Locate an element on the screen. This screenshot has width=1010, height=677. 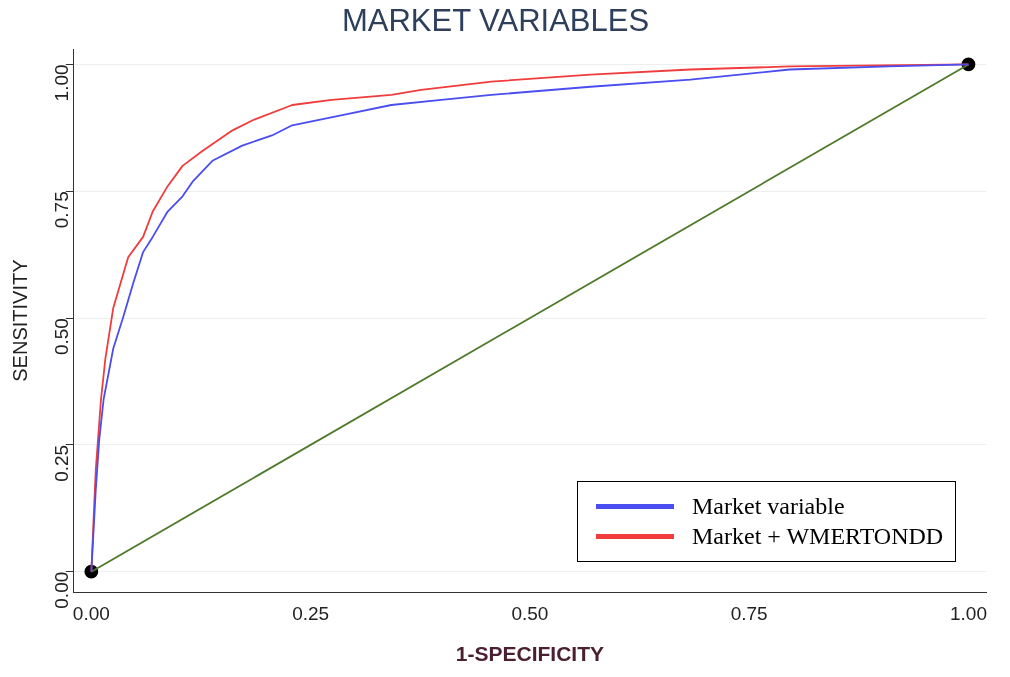
legend-label: Market variable is located at coordinates (768, 506).